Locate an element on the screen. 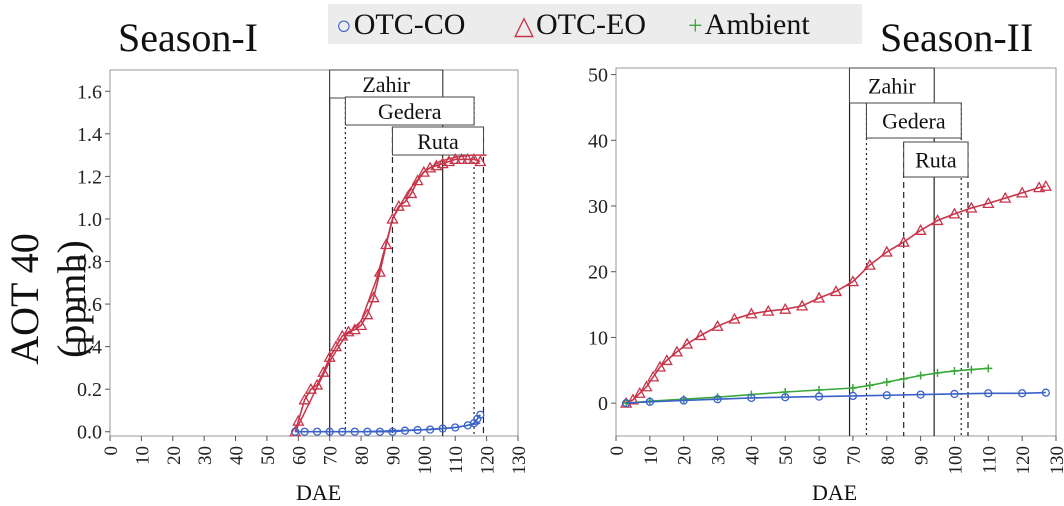  x-tick-label: 30 is located at coordinates (719, 455).